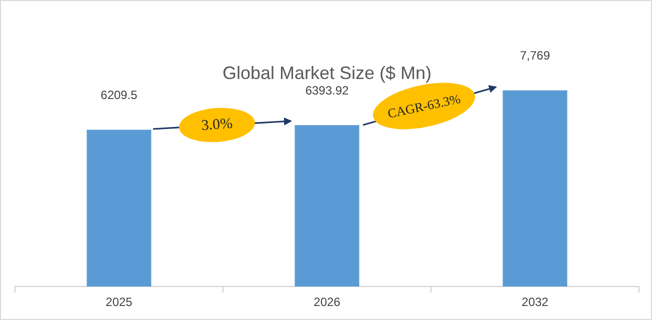 This screenshot has height=320, width=652. I want to click on x-tick-label: 2025, so click(119, 302).